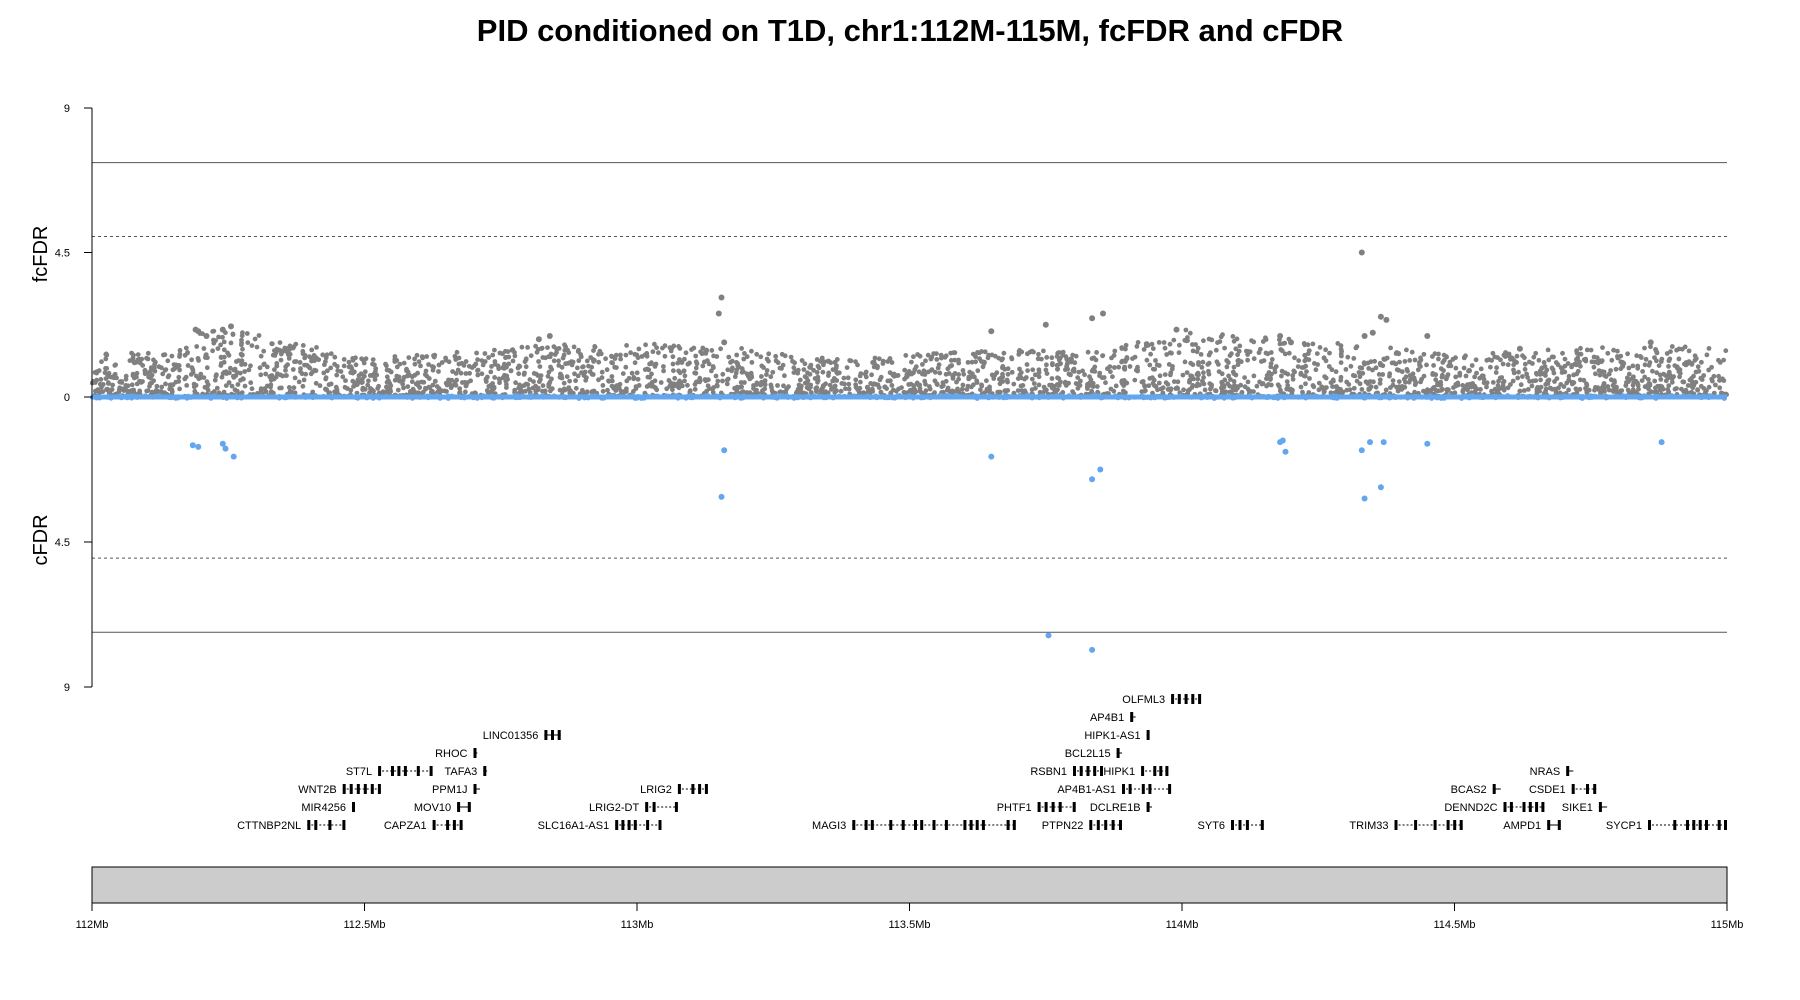 This screenshot has height=1000, width=1800. What do you see at coordinates (1545, 772) in the screenshot?
I see `gene-label: NRAS` at bounding box center [1545, 772].